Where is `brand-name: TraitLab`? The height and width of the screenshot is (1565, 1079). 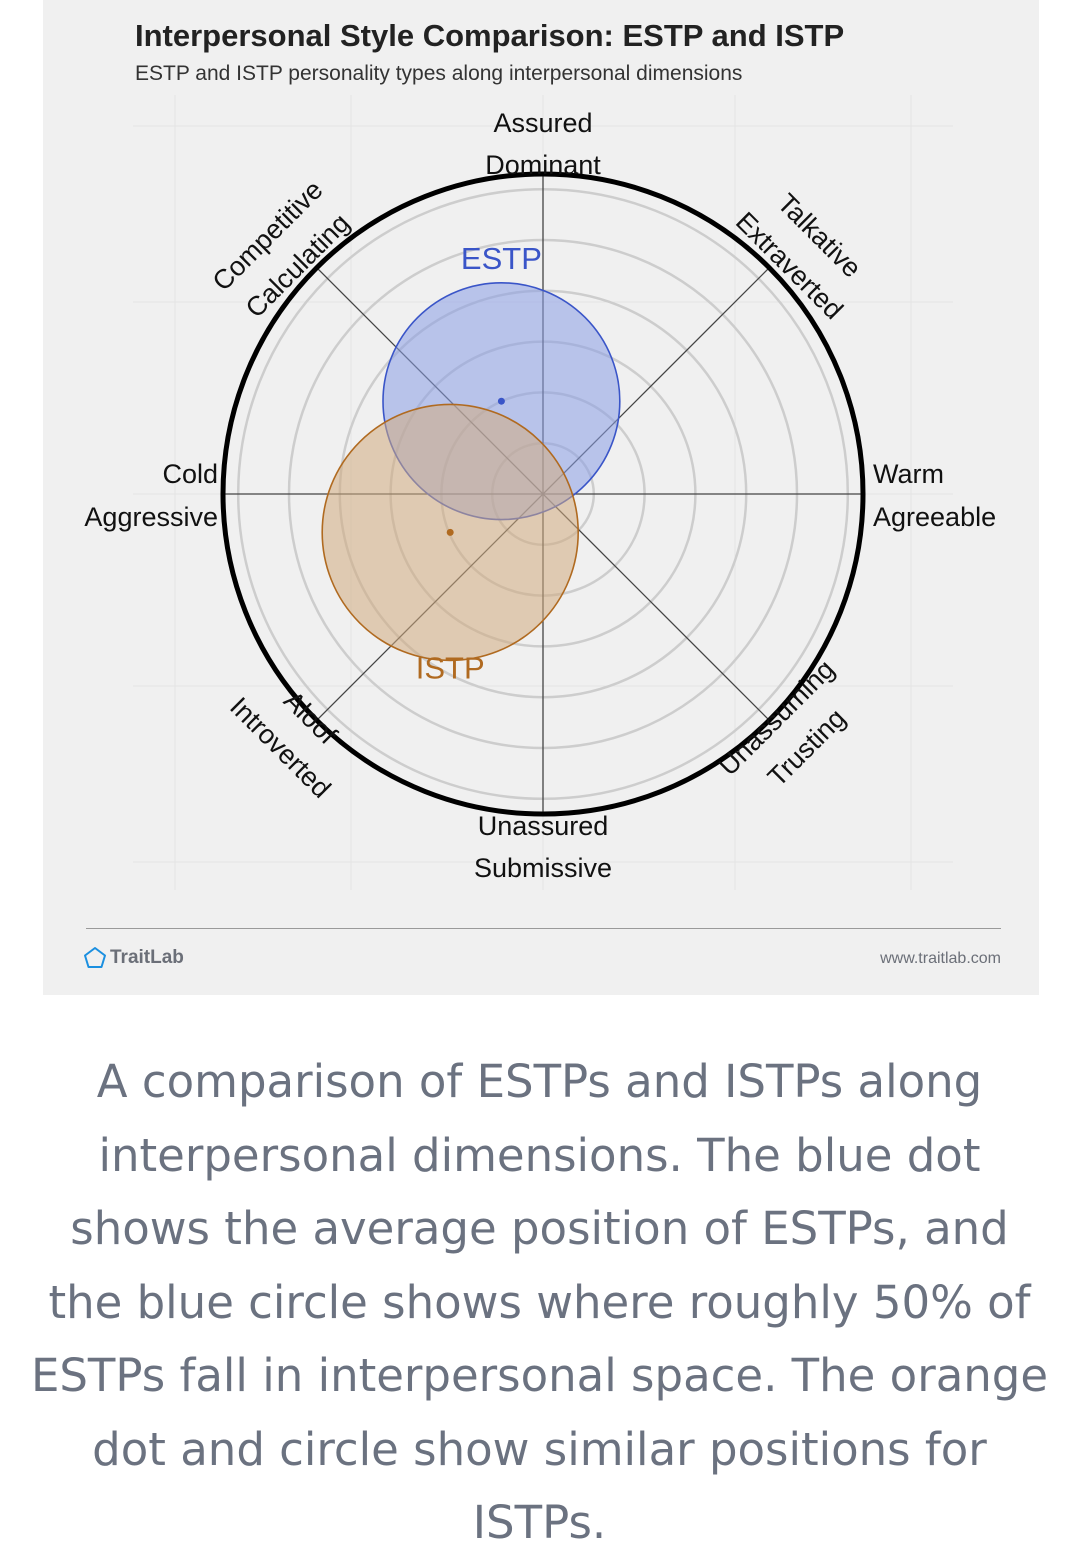 brand-name: TraitLab is located at coordinates (147, 957).